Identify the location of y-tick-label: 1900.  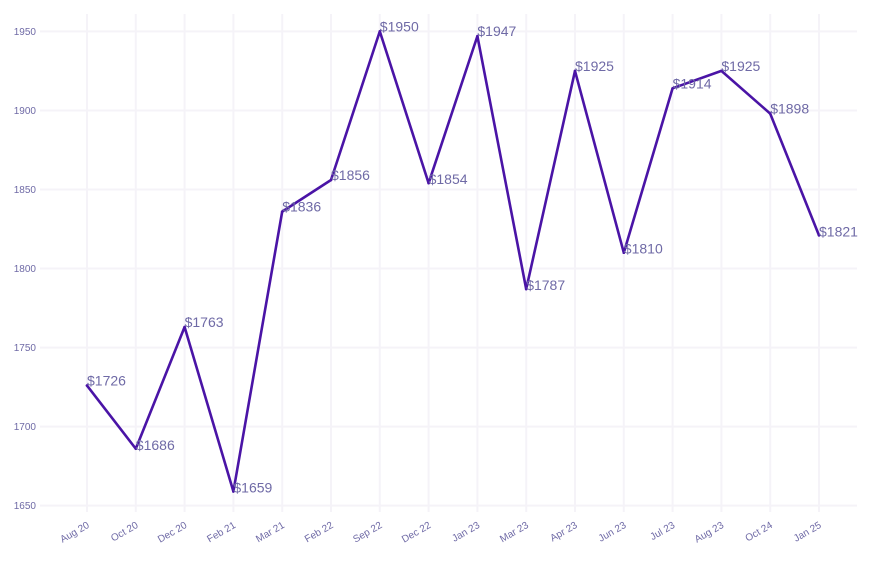
(25, 111).